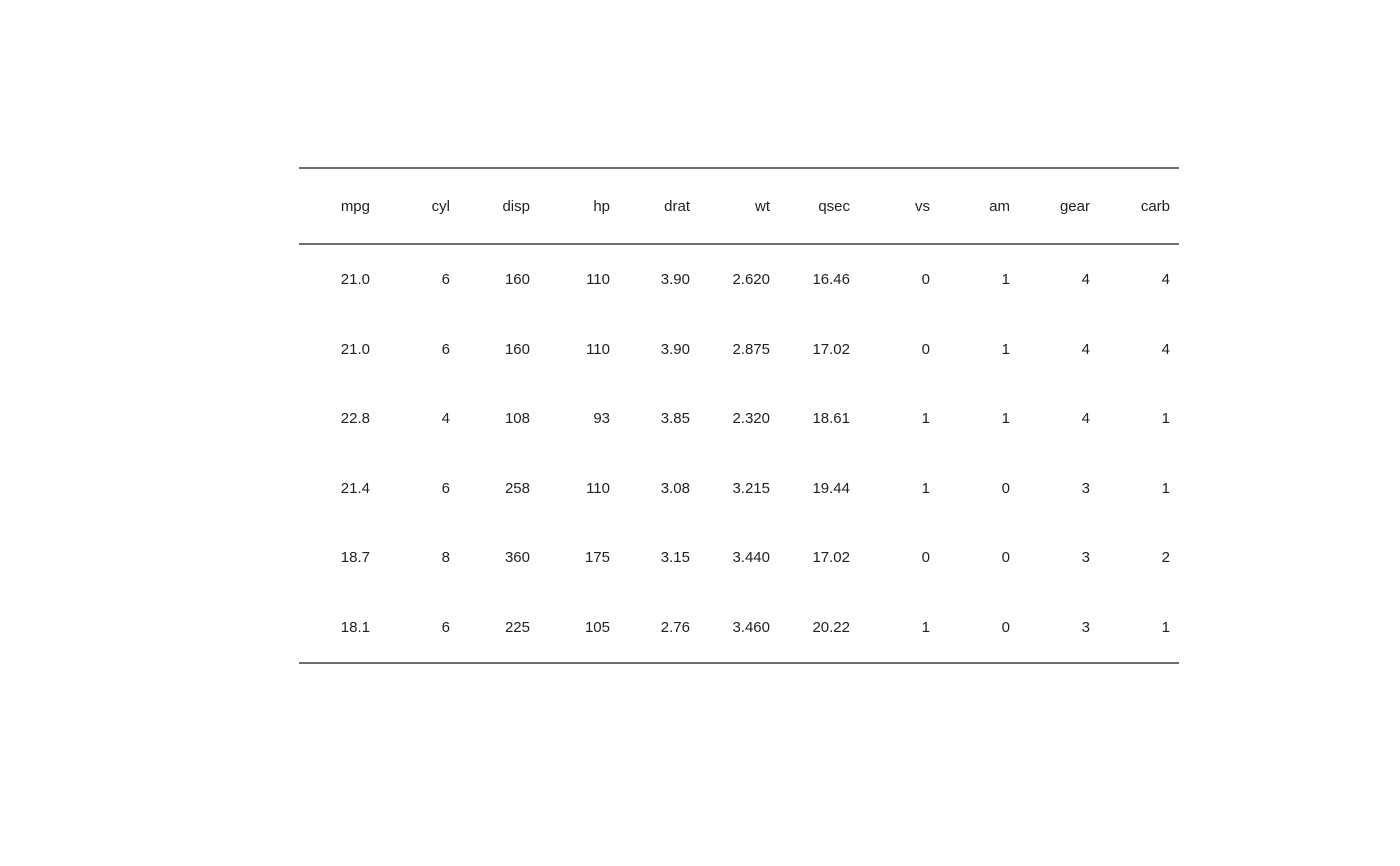 The width and height of the screenshot is (1400, 866). I want to click on cell-qsec: 16.46, so click(831, 280).